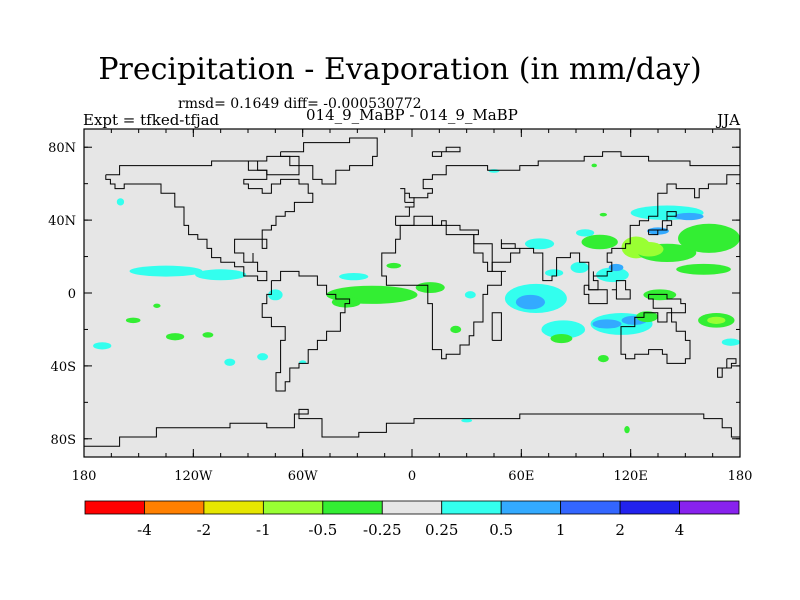  I want to click on plot-title: Precipitation - Evaporation (in mm/day), so click(400, 69).